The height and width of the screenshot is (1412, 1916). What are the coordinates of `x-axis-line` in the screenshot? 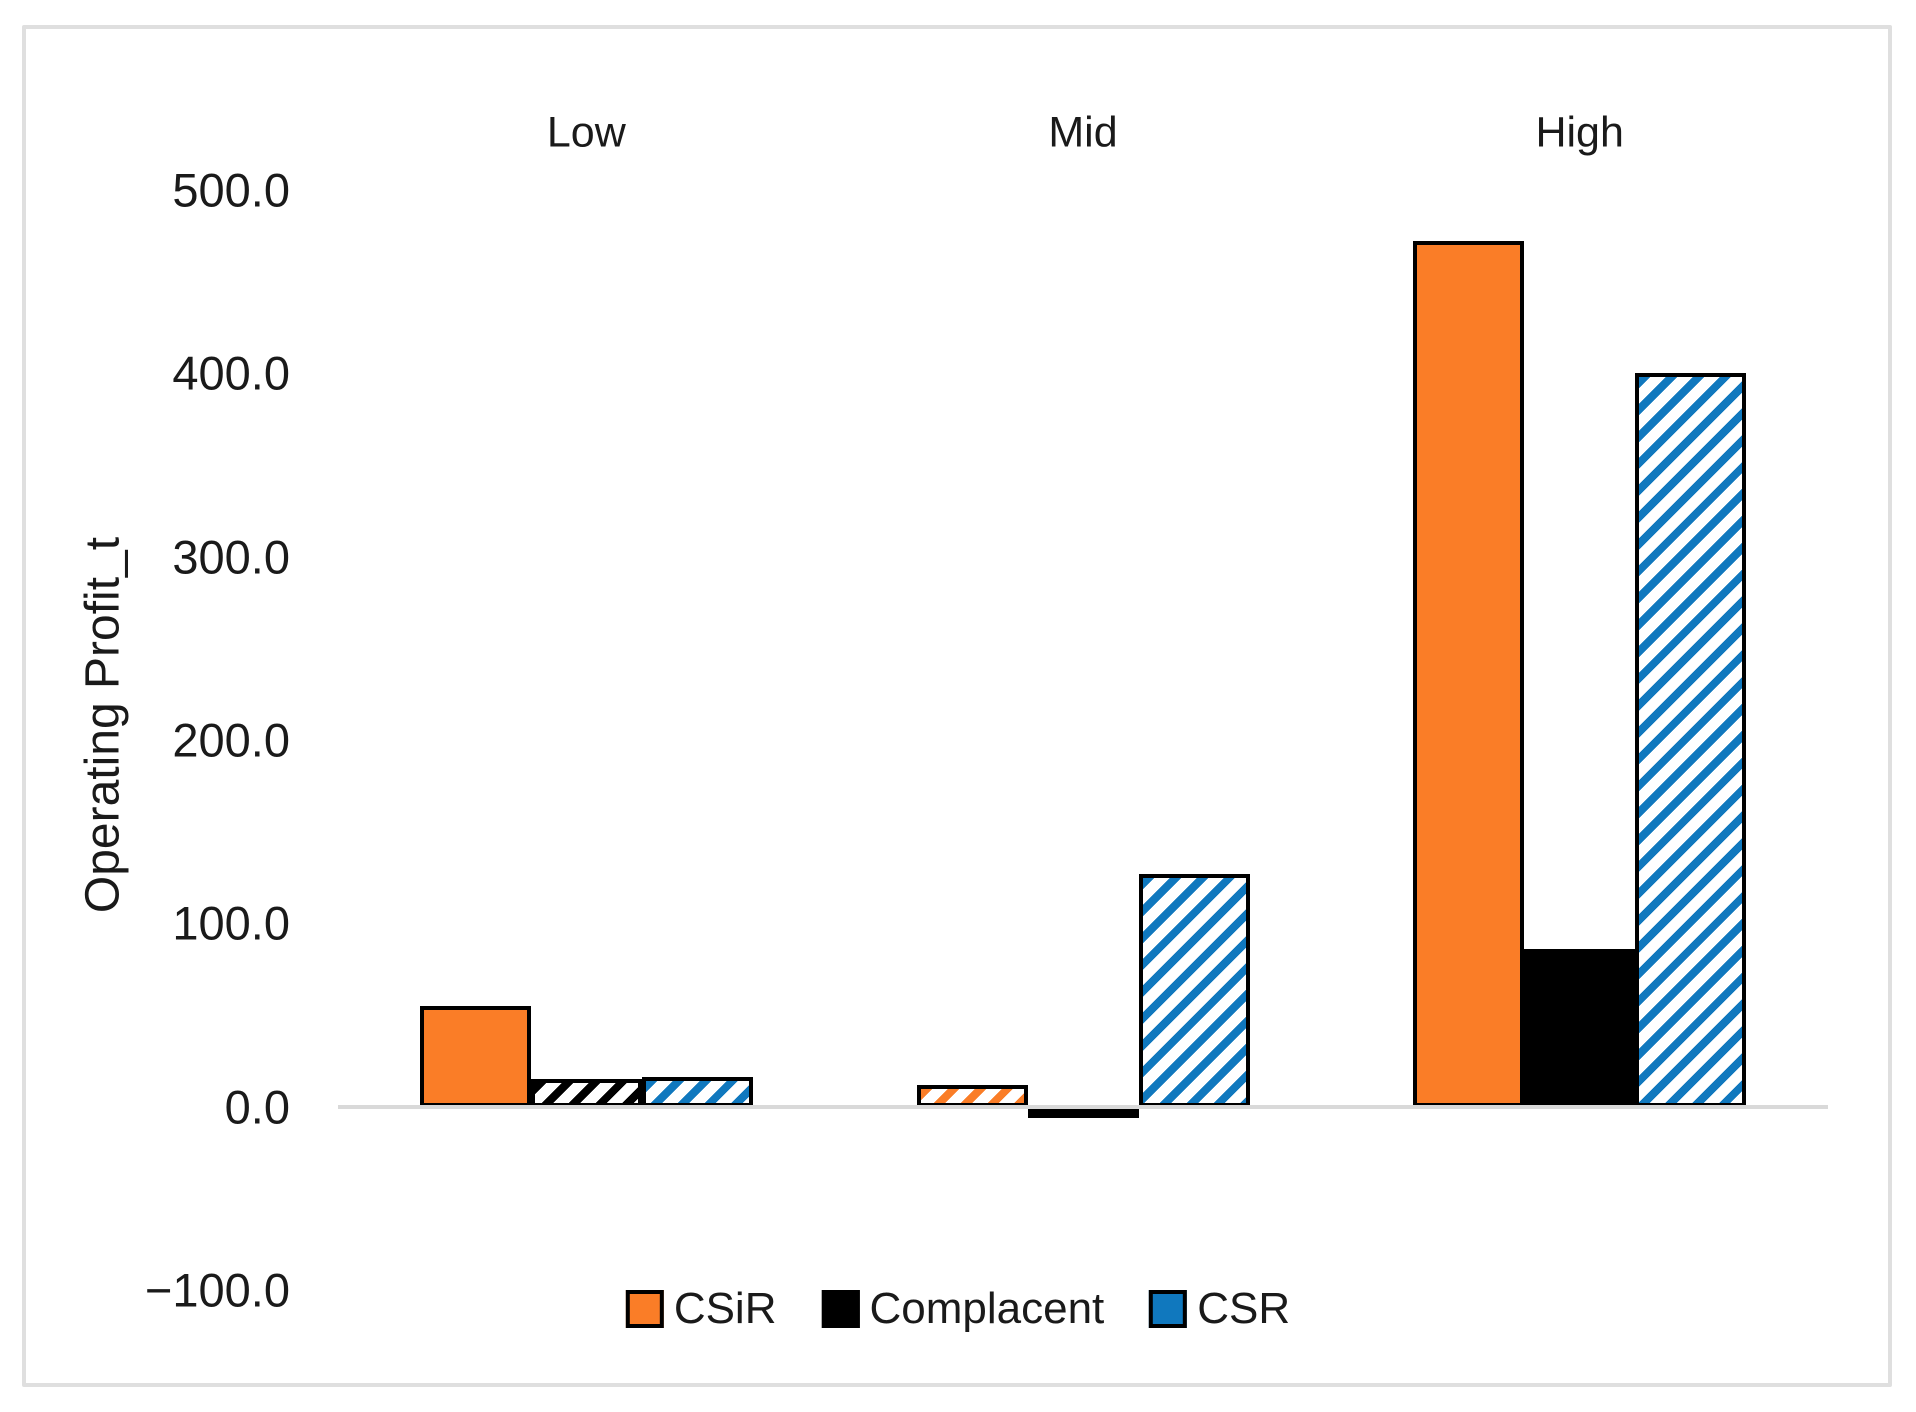 It's located at (1083, 1107).